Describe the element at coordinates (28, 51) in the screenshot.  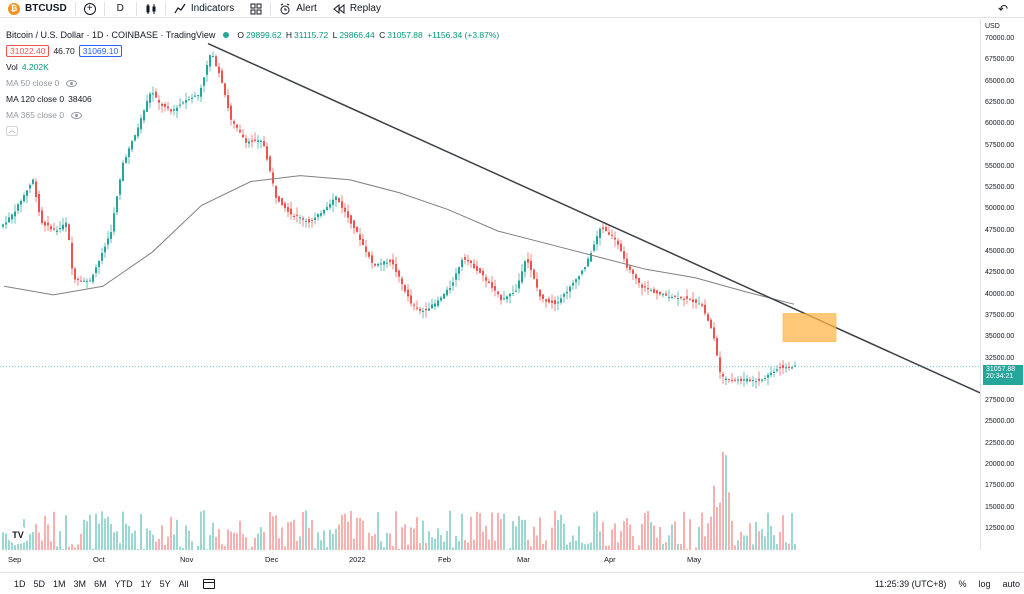
I see `sell-price: 31022.40` at that location.